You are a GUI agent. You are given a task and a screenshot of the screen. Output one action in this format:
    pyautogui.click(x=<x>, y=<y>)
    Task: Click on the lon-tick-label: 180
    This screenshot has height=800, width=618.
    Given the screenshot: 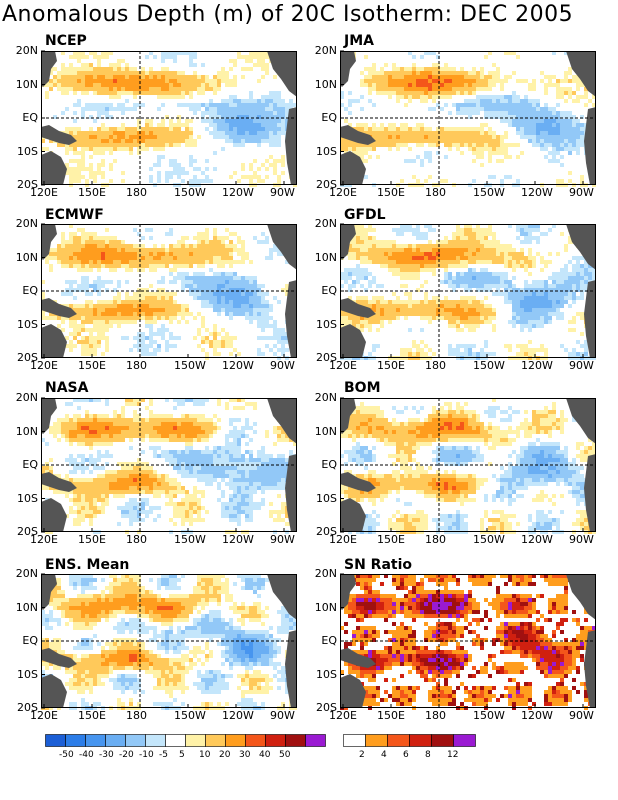 What is the action you would take?
    pyautogui.click(x=435, y=192)
    